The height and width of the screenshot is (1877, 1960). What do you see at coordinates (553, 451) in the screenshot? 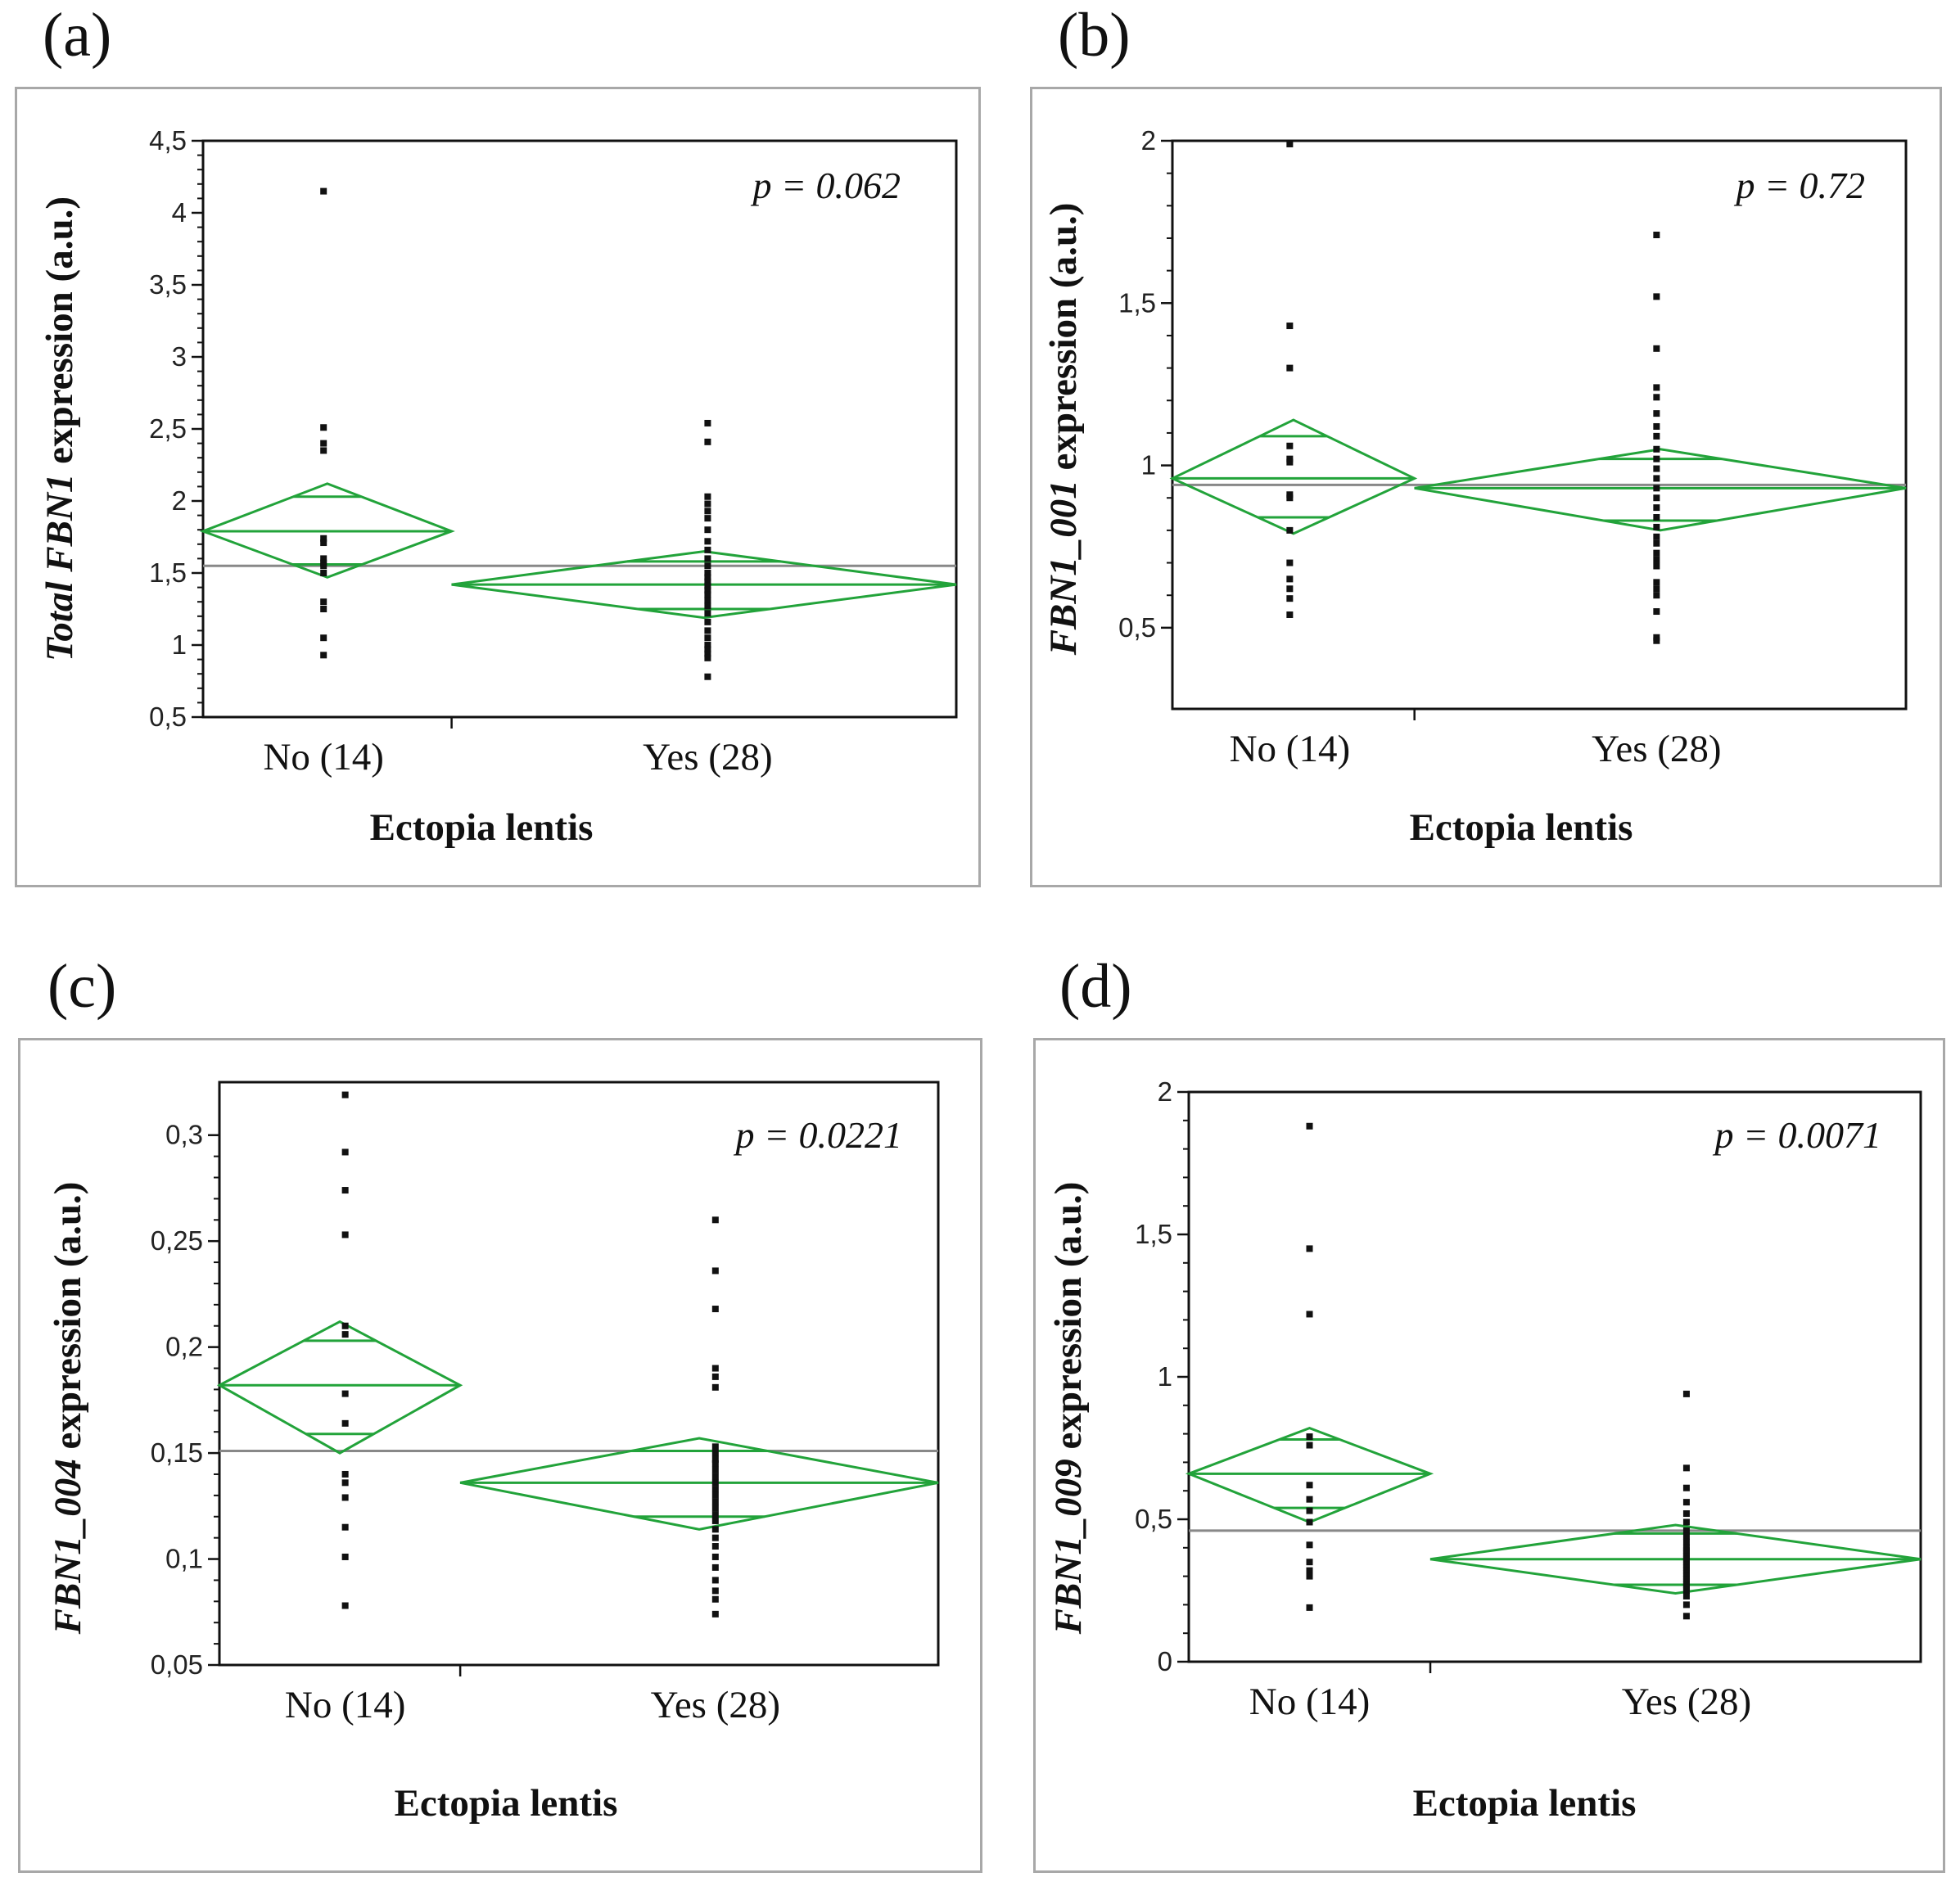
I see `plot-area: 0,5 1 1,5 2 2,5 3 3,5 4 4,5 No (14) Yes (28)` at bounding box center [553, 451].